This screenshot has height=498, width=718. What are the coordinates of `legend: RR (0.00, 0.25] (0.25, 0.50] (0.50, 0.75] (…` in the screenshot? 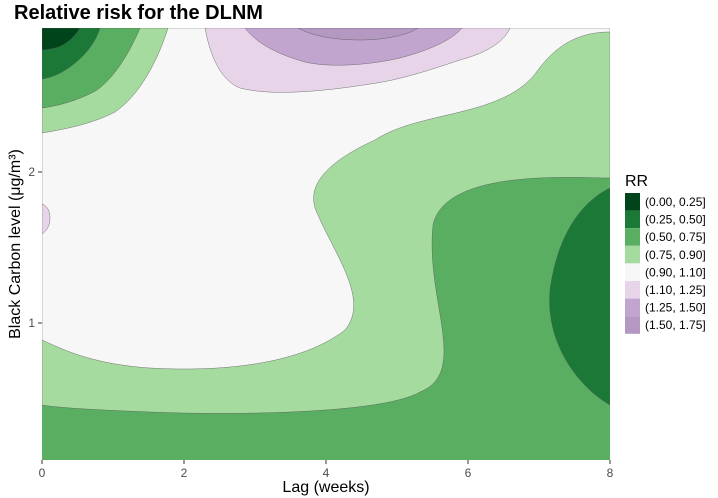 It's located at (665, 253).